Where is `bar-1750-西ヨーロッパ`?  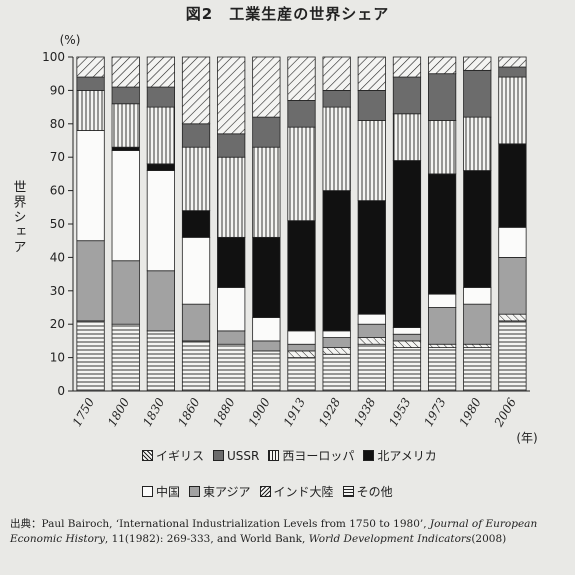 bar-1750-西ヨーロッパ is located at coordinates (90, 110).